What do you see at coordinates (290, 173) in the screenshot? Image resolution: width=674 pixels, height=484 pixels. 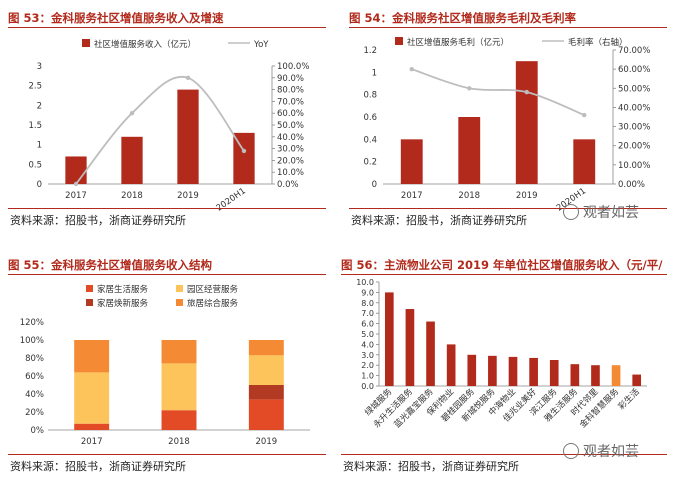 I see `chart-1-ytick-right: 10.0%` at bounding box center [290, 173].